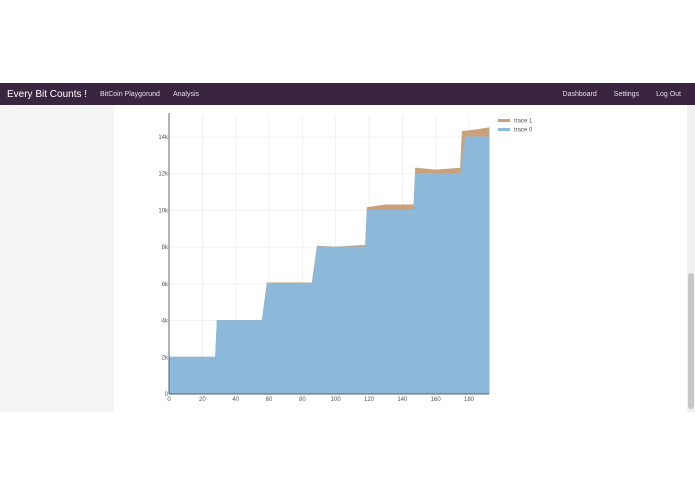  Describe the element at coordinates (402, 400) in the screenshot. I see `x-tick-label: 140` at that location.